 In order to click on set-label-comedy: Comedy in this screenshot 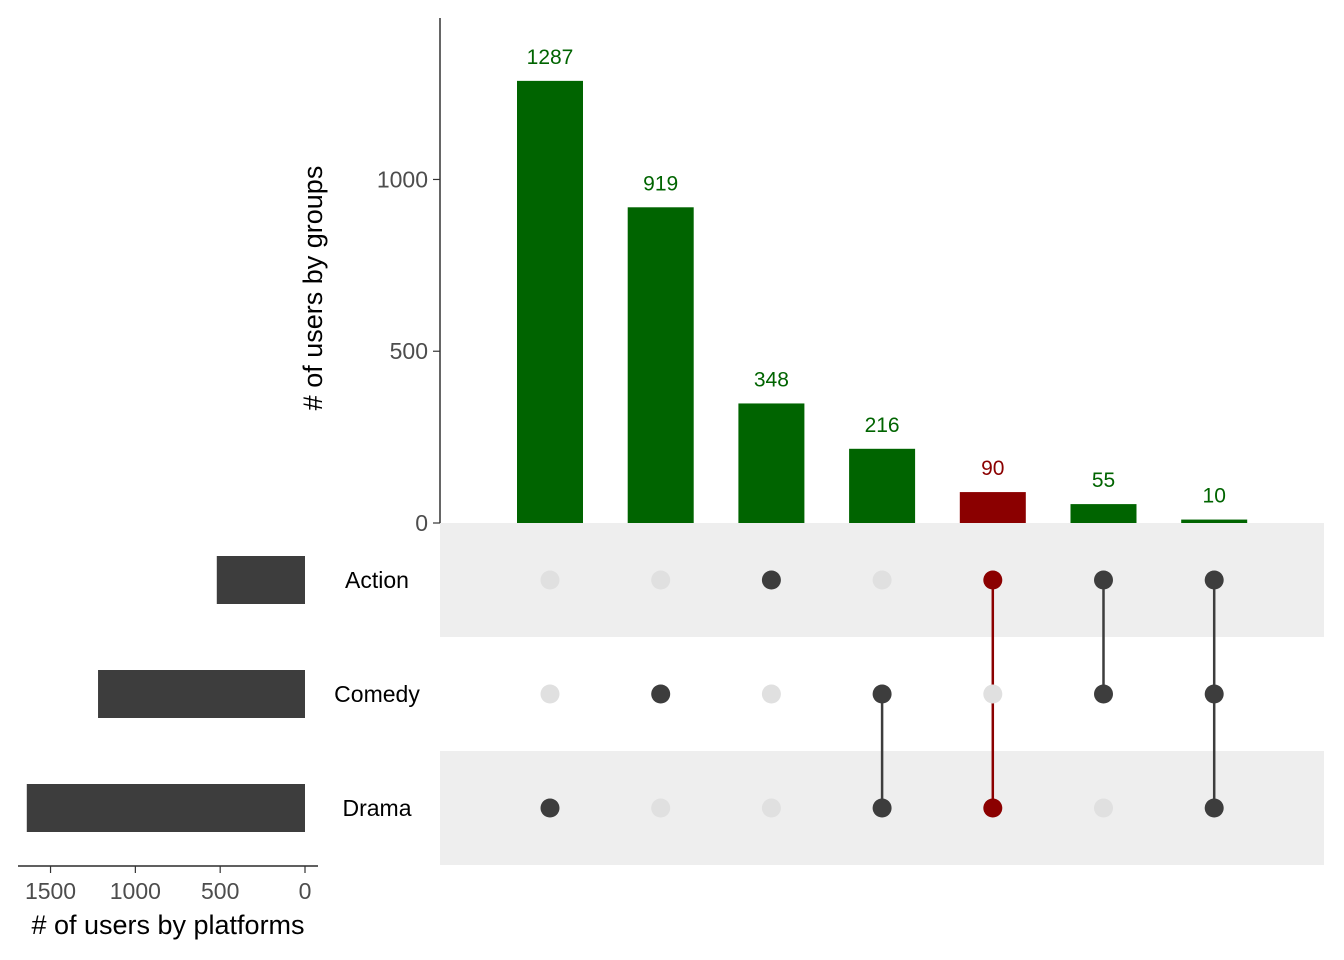, I will do `click(377, 694)`.